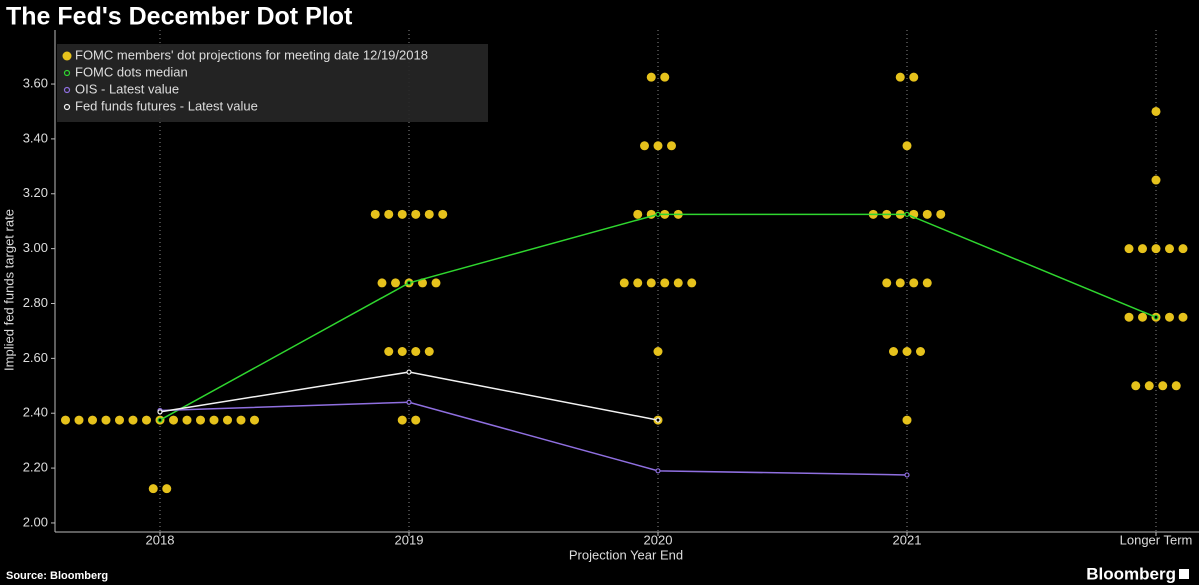 Image resolution: width=1199 pixels, height=585 pixels. I want to click on y-tick-label: 2.20, so click(35, 467).